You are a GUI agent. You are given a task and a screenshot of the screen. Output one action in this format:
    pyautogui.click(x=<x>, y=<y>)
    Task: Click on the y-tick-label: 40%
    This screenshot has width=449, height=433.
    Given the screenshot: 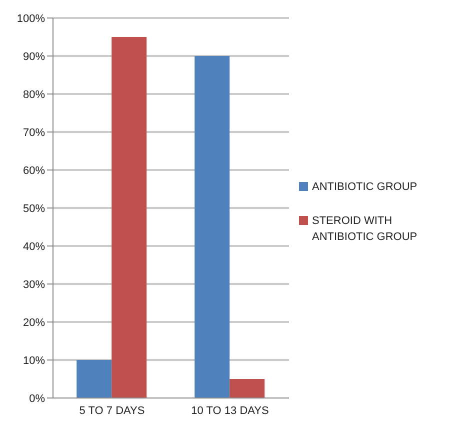 What is the action you would take?
    pyautogui.click(x=34, y=246)
    